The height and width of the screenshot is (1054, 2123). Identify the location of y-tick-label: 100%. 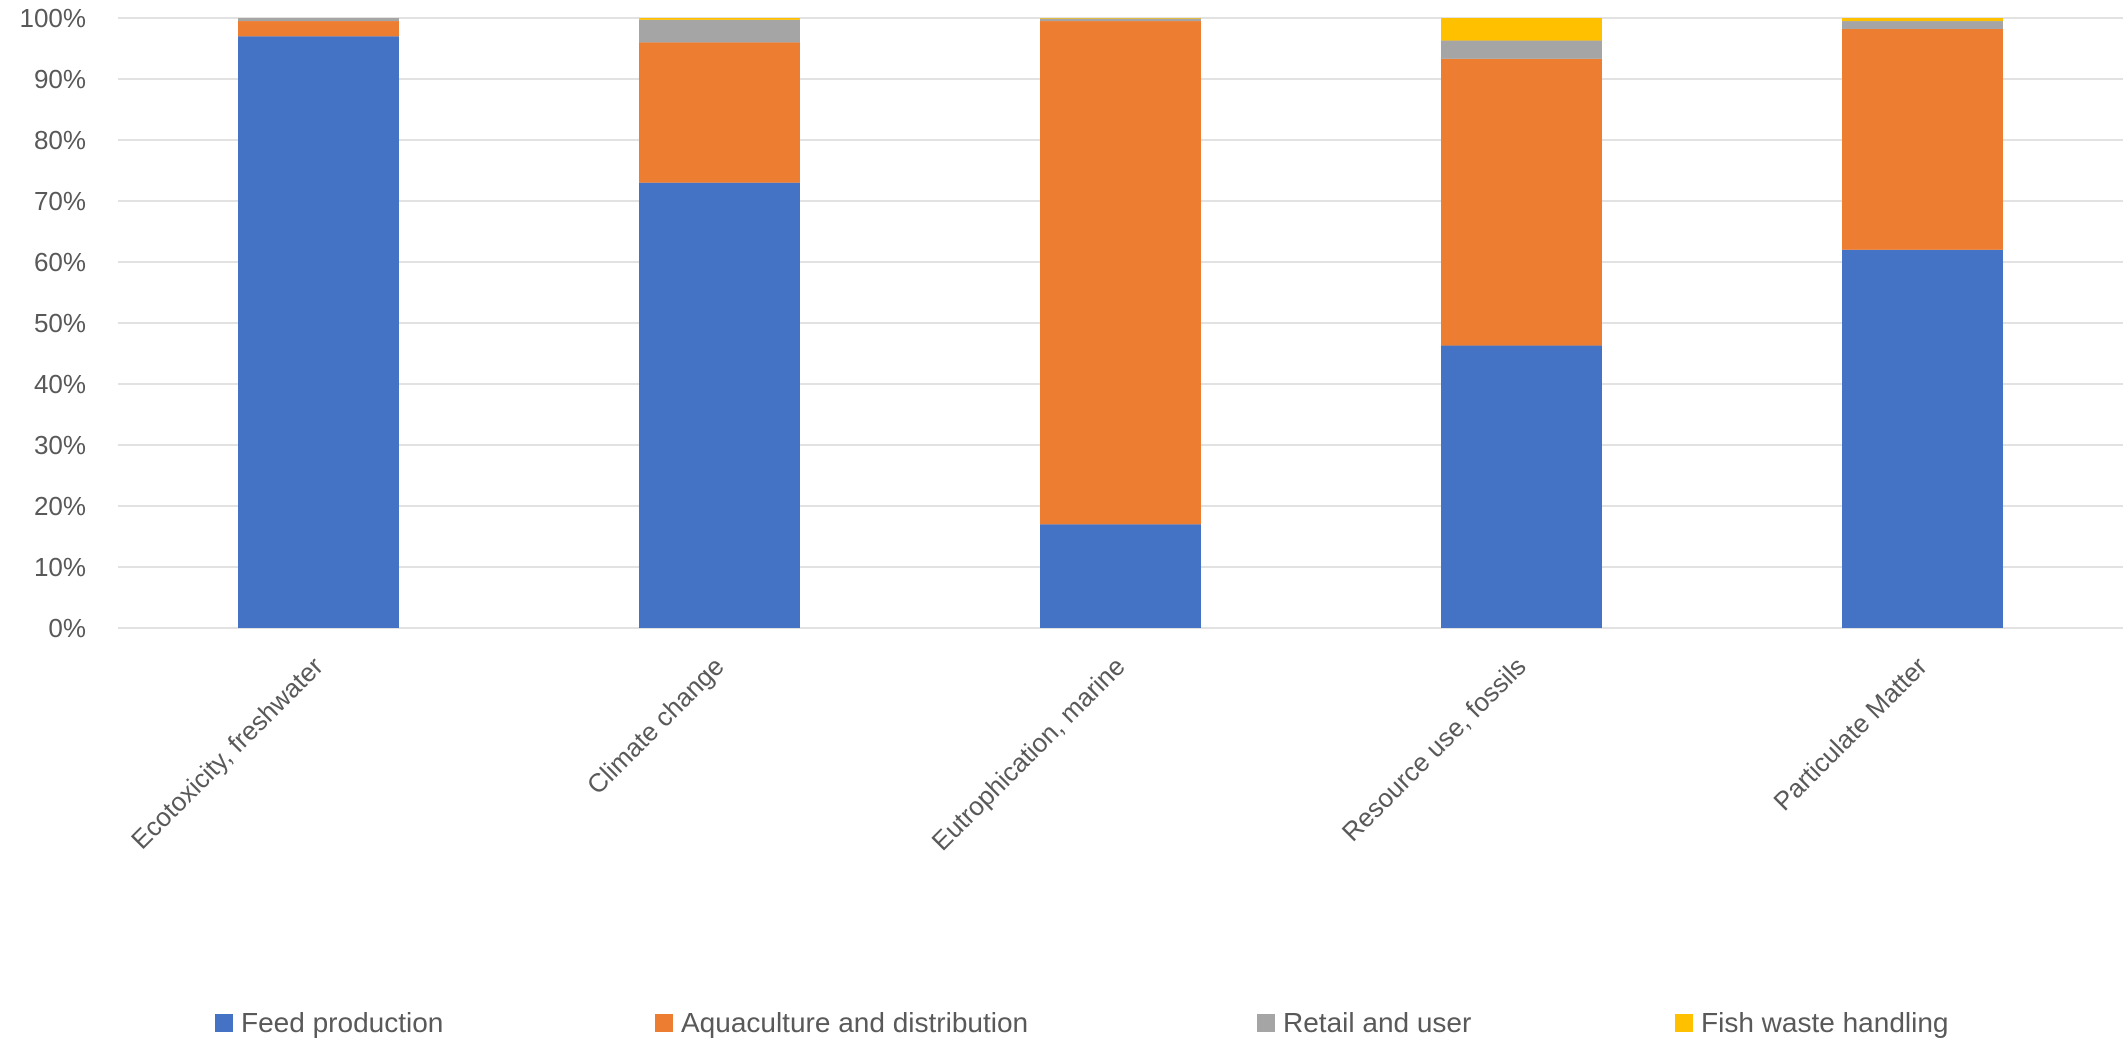
(53, 18).